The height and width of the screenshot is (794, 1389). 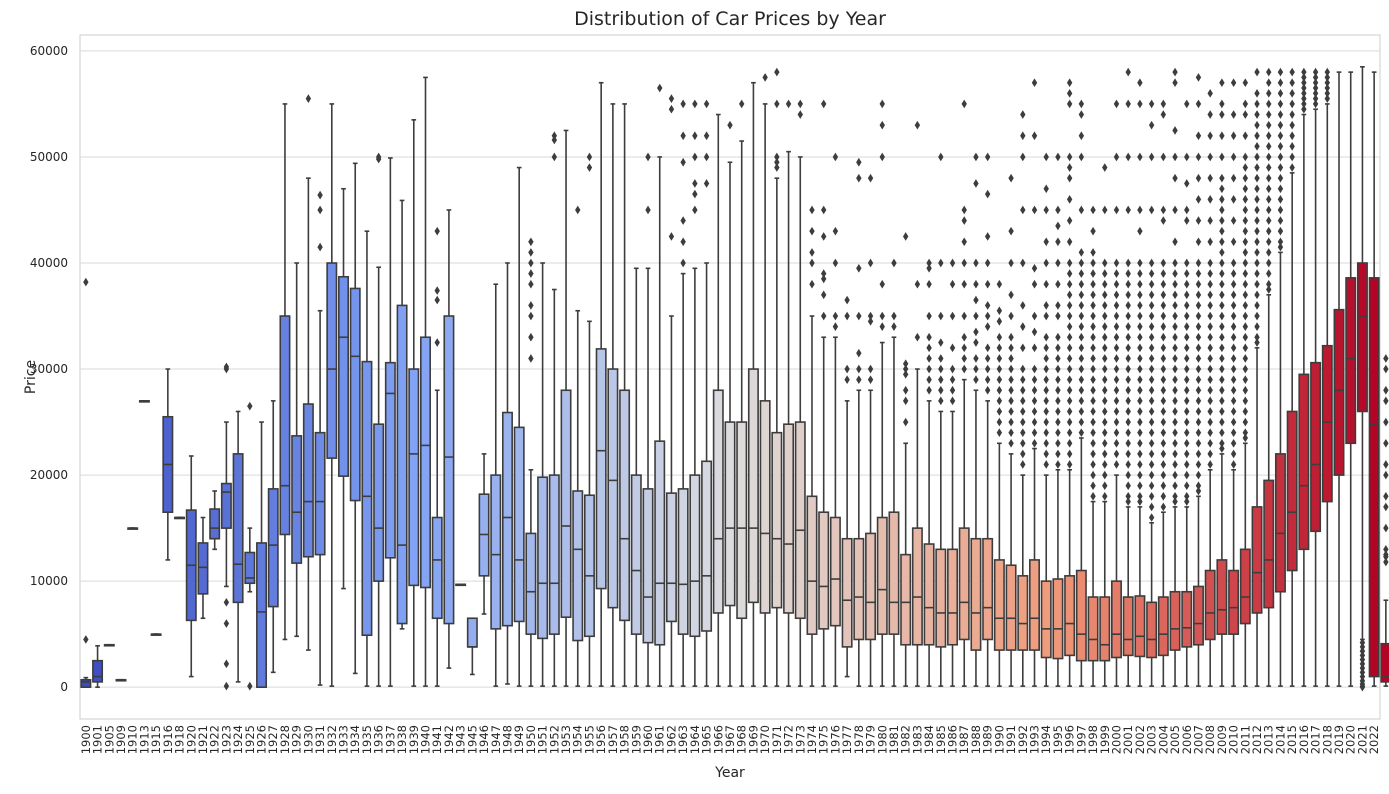 I want to click on box-1931, so click(x=320, y=438).